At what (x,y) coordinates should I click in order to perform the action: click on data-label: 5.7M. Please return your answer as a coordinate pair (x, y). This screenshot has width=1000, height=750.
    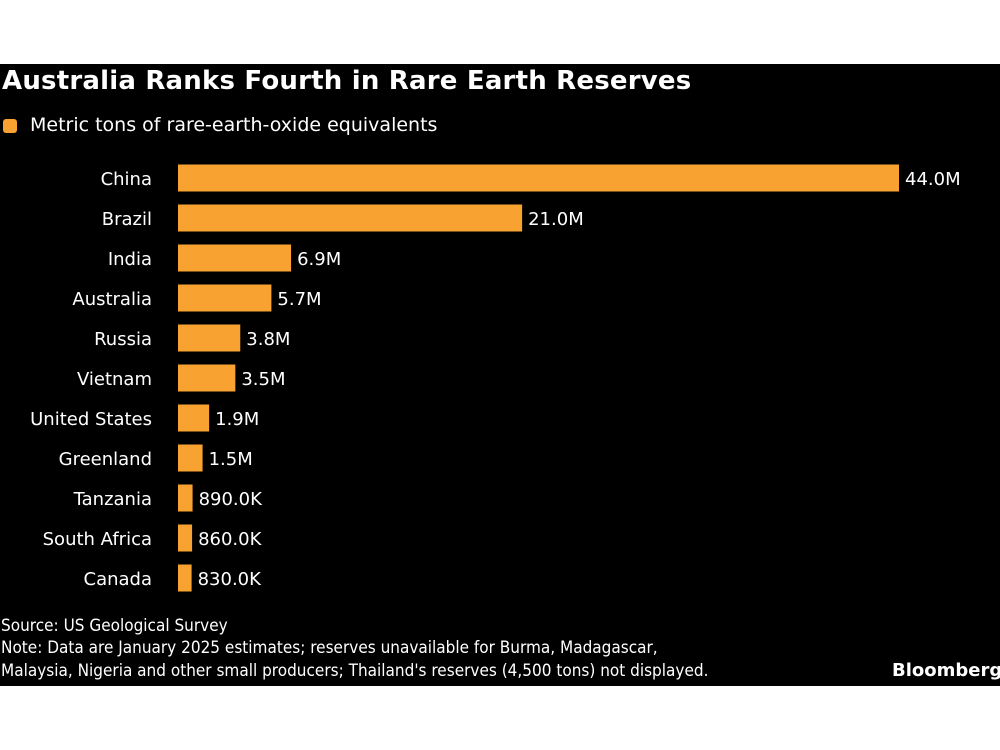
    Looking at the image, I should click on (299, 299).